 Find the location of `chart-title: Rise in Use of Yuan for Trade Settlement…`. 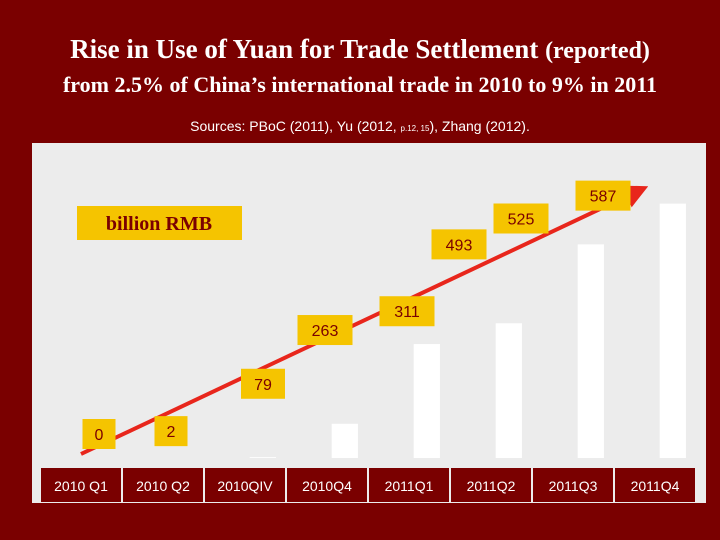

chart-title: Rise in Use of Yuan for Trade Settlement… is located at coordinates (360, 50).